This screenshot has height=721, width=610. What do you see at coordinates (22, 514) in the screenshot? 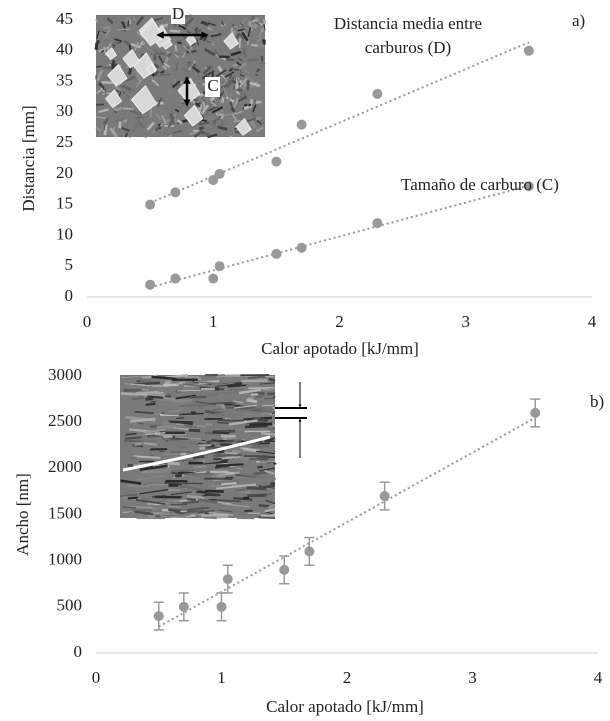
I see `y-axis-label: Ancho [nm]` at bounding box center [22, 514].